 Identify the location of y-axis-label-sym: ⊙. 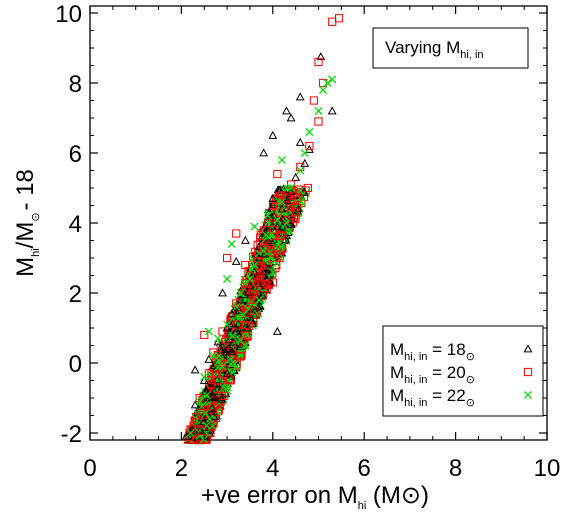
(36, 216).